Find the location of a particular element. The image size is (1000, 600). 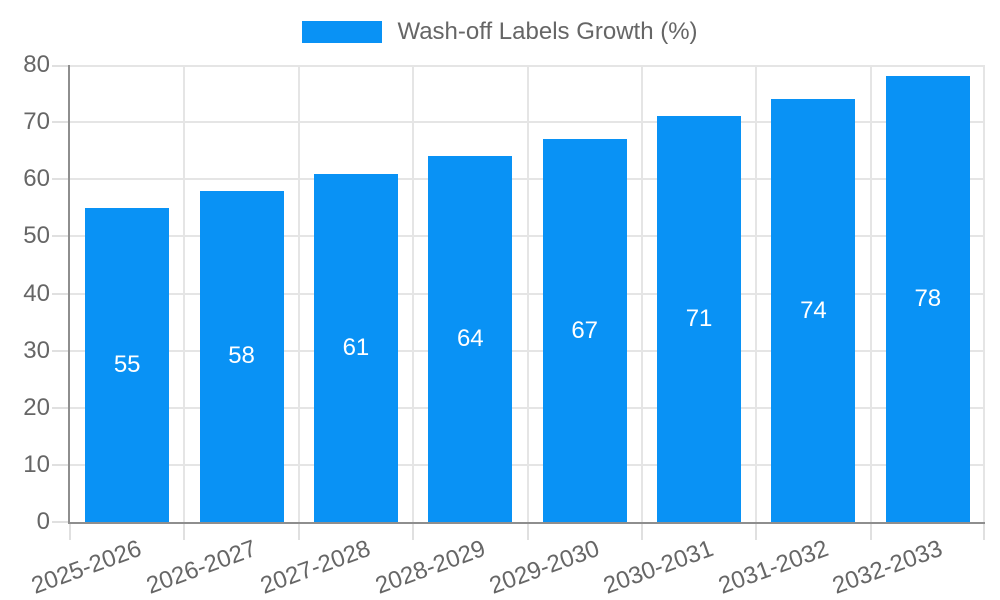

chart-legend: Wash-off Labels Growth (%) is located at coordinates (500, 32).